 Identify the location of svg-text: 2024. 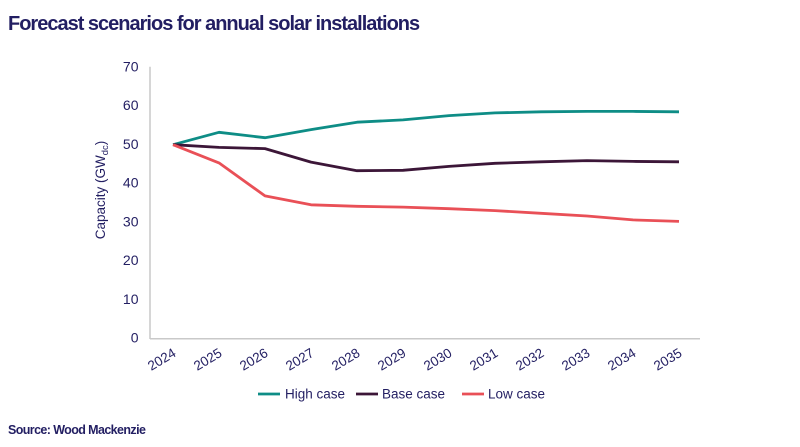
(162, 359).